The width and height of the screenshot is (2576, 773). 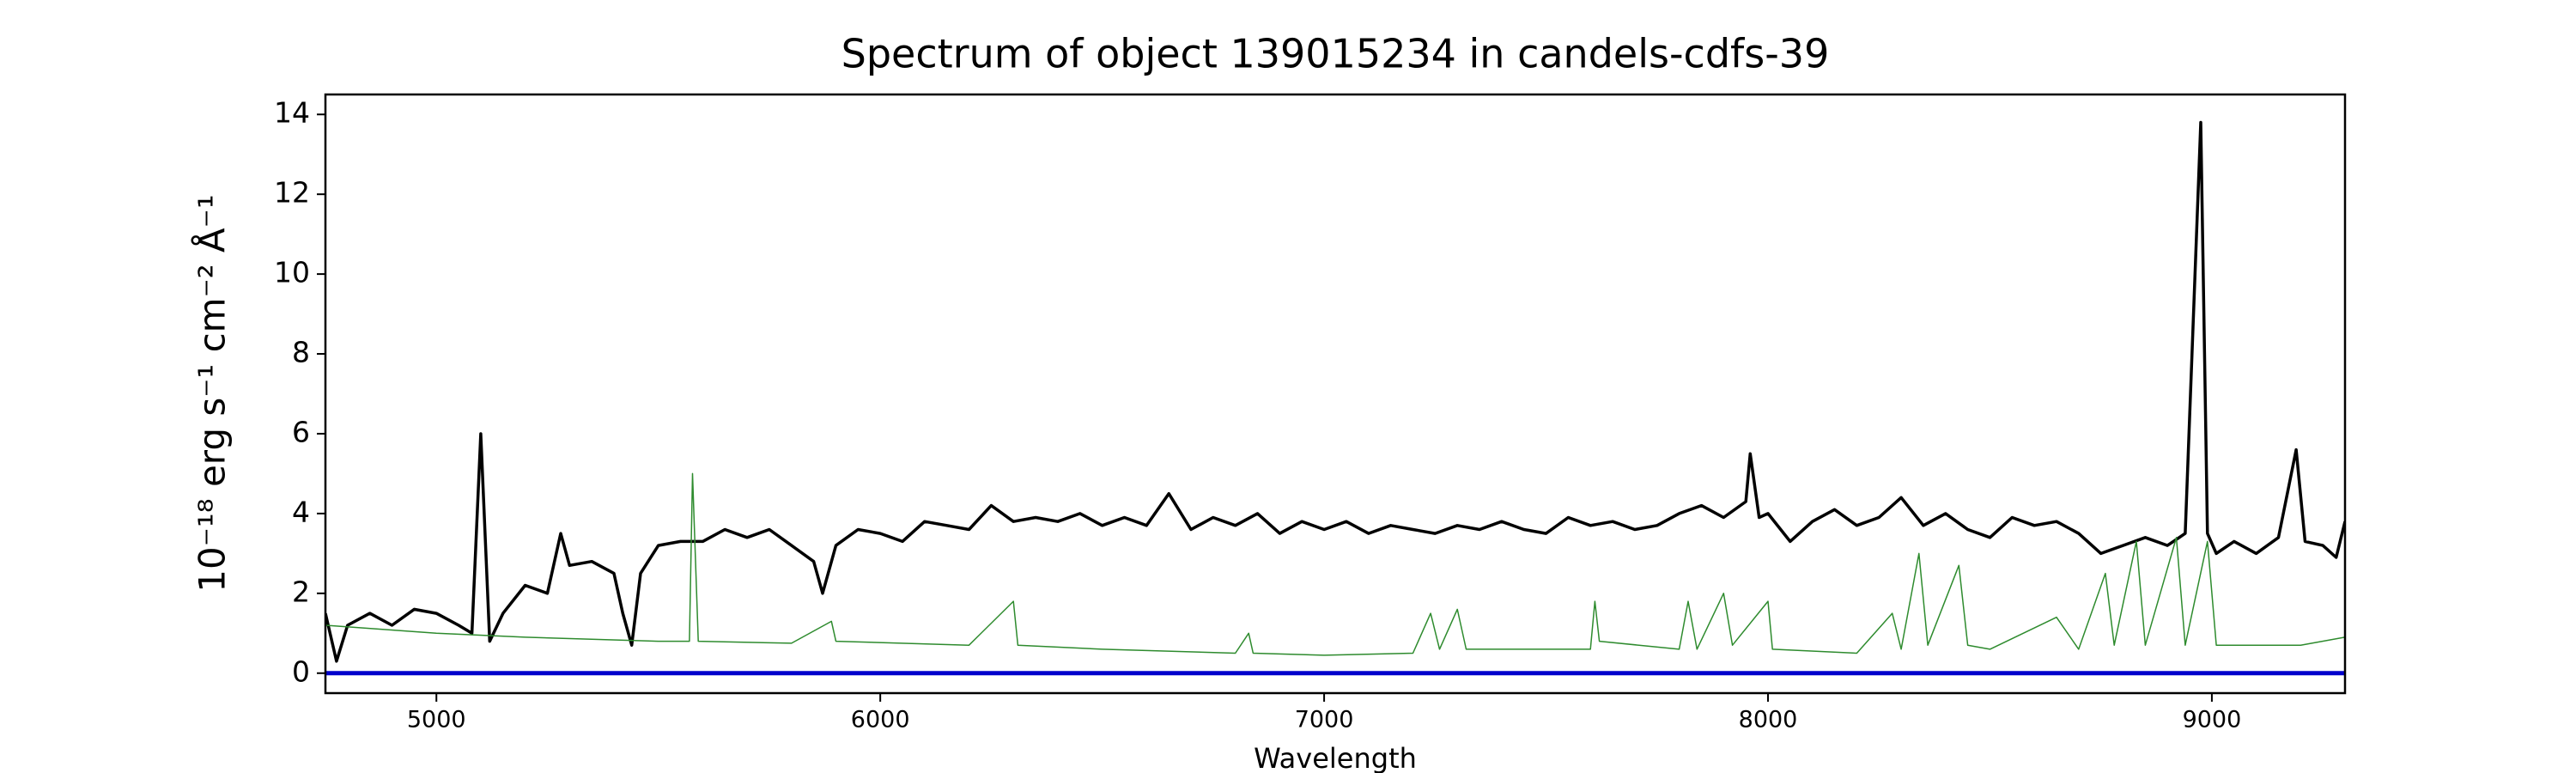 What do you see at coordinates (301, 671) in the screenshot?
I see `y-tick-label: 0` at bounding box center [301, 671].